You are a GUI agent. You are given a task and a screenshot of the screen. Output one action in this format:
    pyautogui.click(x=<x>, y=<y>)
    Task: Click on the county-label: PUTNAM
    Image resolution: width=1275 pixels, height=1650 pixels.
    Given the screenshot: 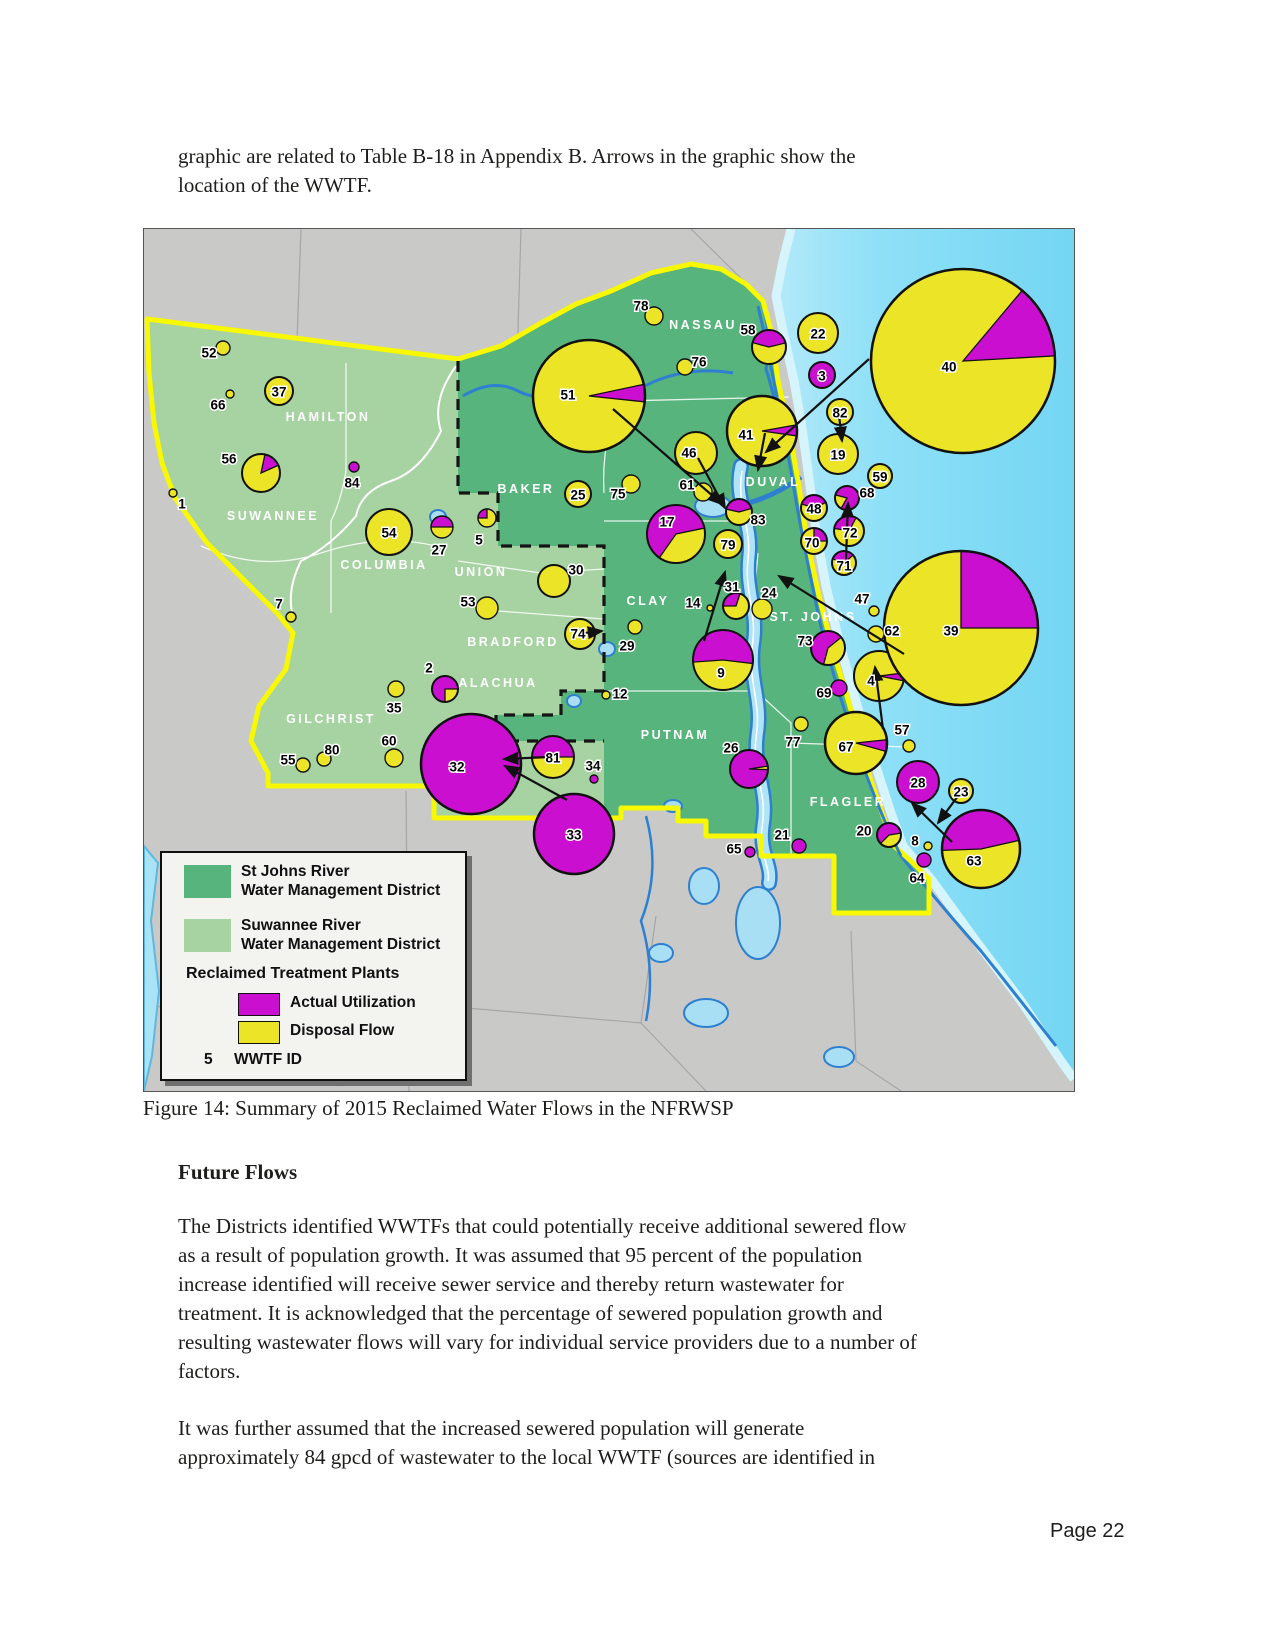 What is the action you would take?
    pyautogui.click(x=675, y=735)
    